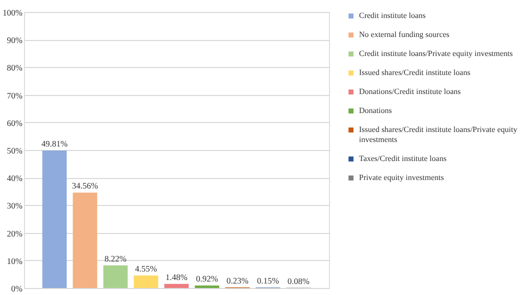 Image resolution: width=520 pixels, height=295 pixels. I want to click on y-tick-label: 50%, so click(14, 151).